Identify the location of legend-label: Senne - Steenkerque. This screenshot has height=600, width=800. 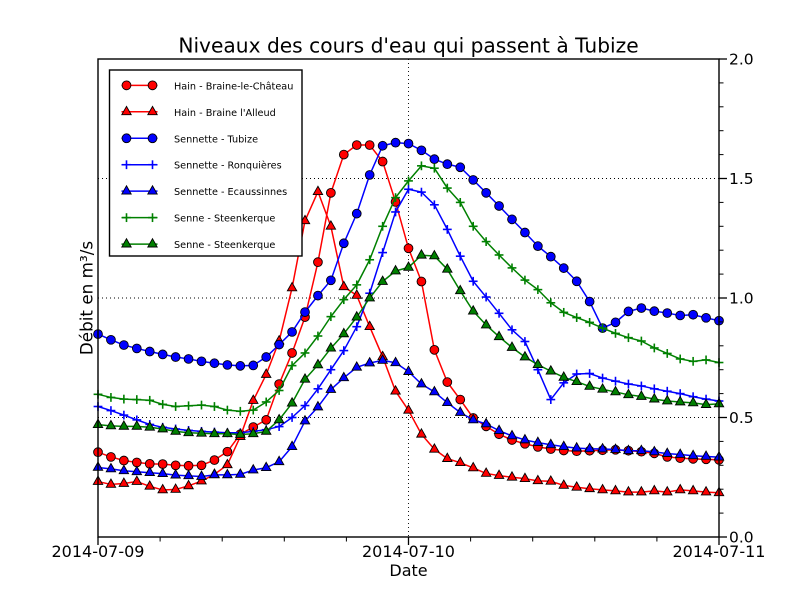
(224, 219).